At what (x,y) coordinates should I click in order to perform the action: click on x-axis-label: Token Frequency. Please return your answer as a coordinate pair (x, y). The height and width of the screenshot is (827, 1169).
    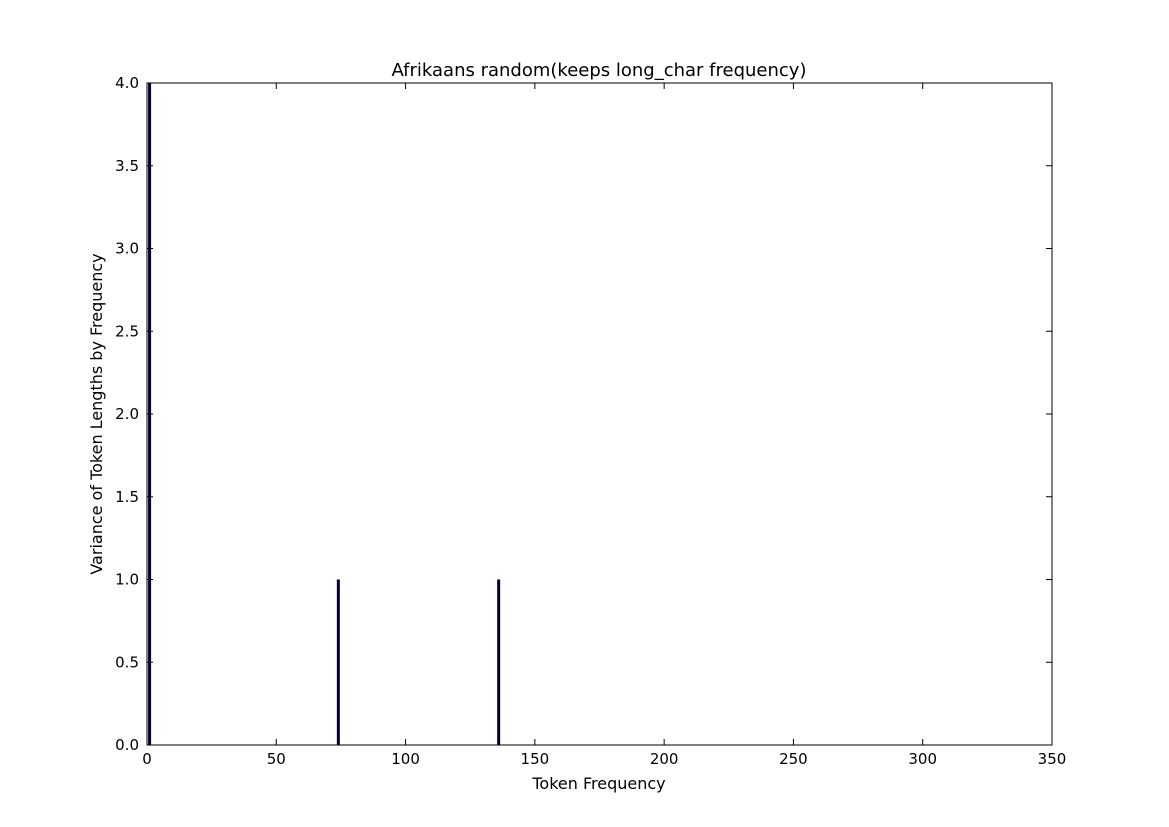
    Looking at the image, I should click on (598, 783).